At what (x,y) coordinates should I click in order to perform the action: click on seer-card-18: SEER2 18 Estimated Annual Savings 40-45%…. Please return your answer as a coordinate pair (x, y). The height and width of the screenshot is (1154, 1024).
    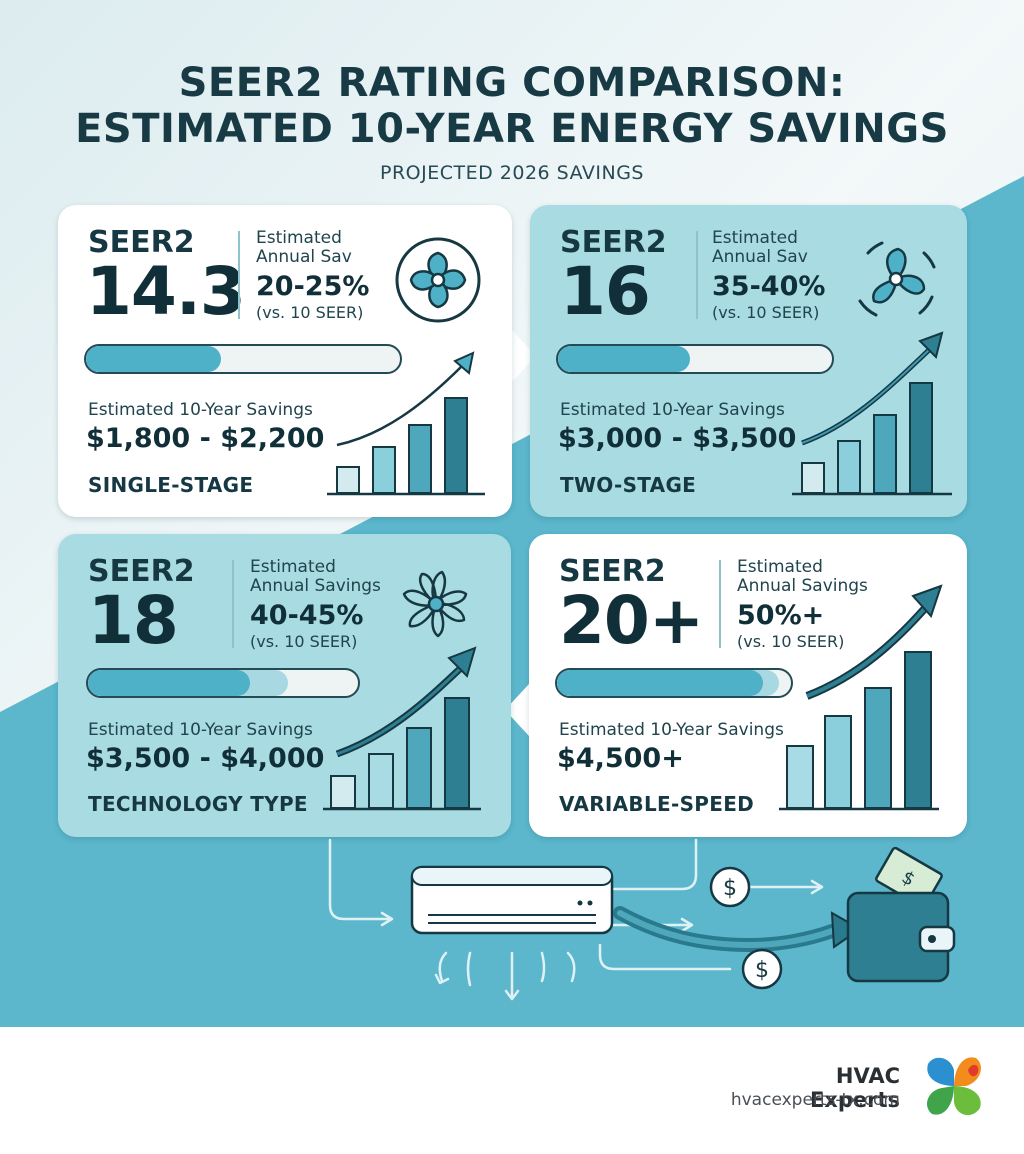
    Looking at the image, I should click on (284, 685).